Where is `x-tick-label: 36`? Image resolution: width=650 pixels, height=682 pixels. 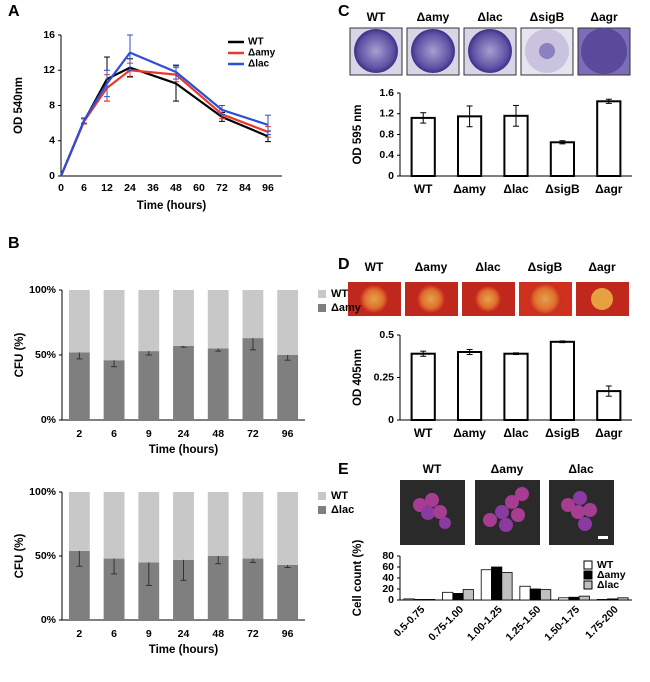 x-tick-label: 36 is located at coordinates (153, 188).